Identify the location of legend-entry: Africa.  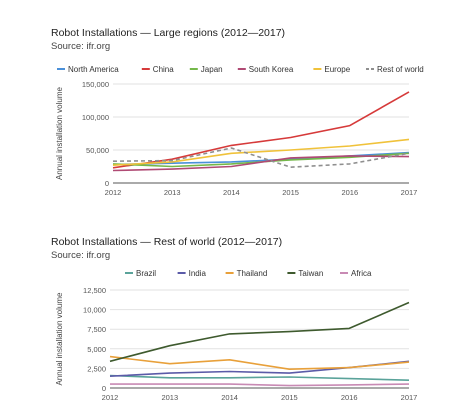
(356, 273).